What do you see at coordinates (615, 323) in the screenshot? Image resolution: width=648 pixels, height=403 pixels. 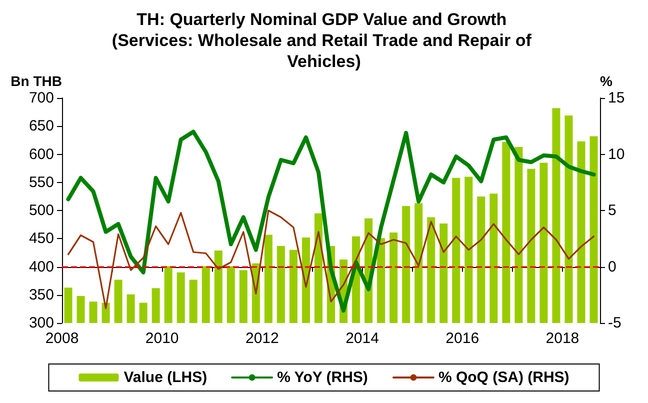 I see `y2-tick-label: -5` at bounding box center [615, 323].